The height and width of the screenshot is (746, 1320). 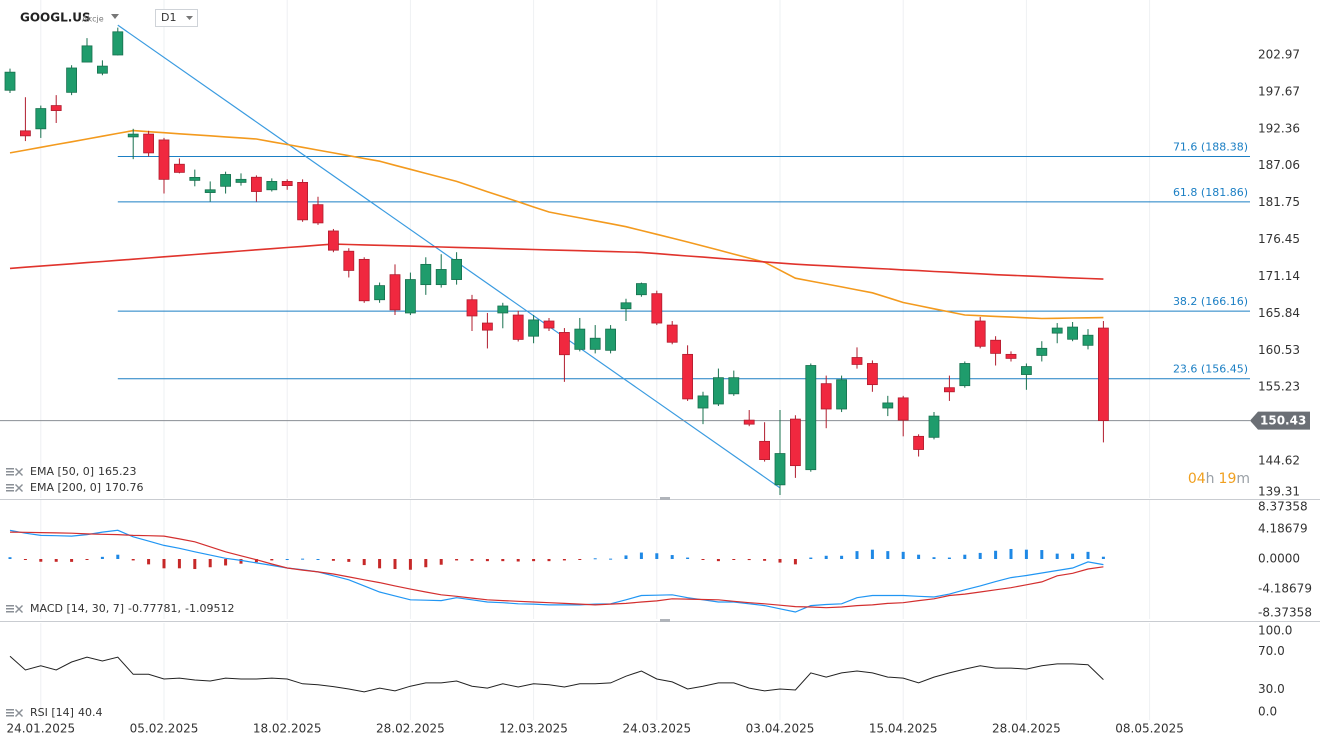 I want to click on countdown-part: 04, so click(x=1197, y=479).